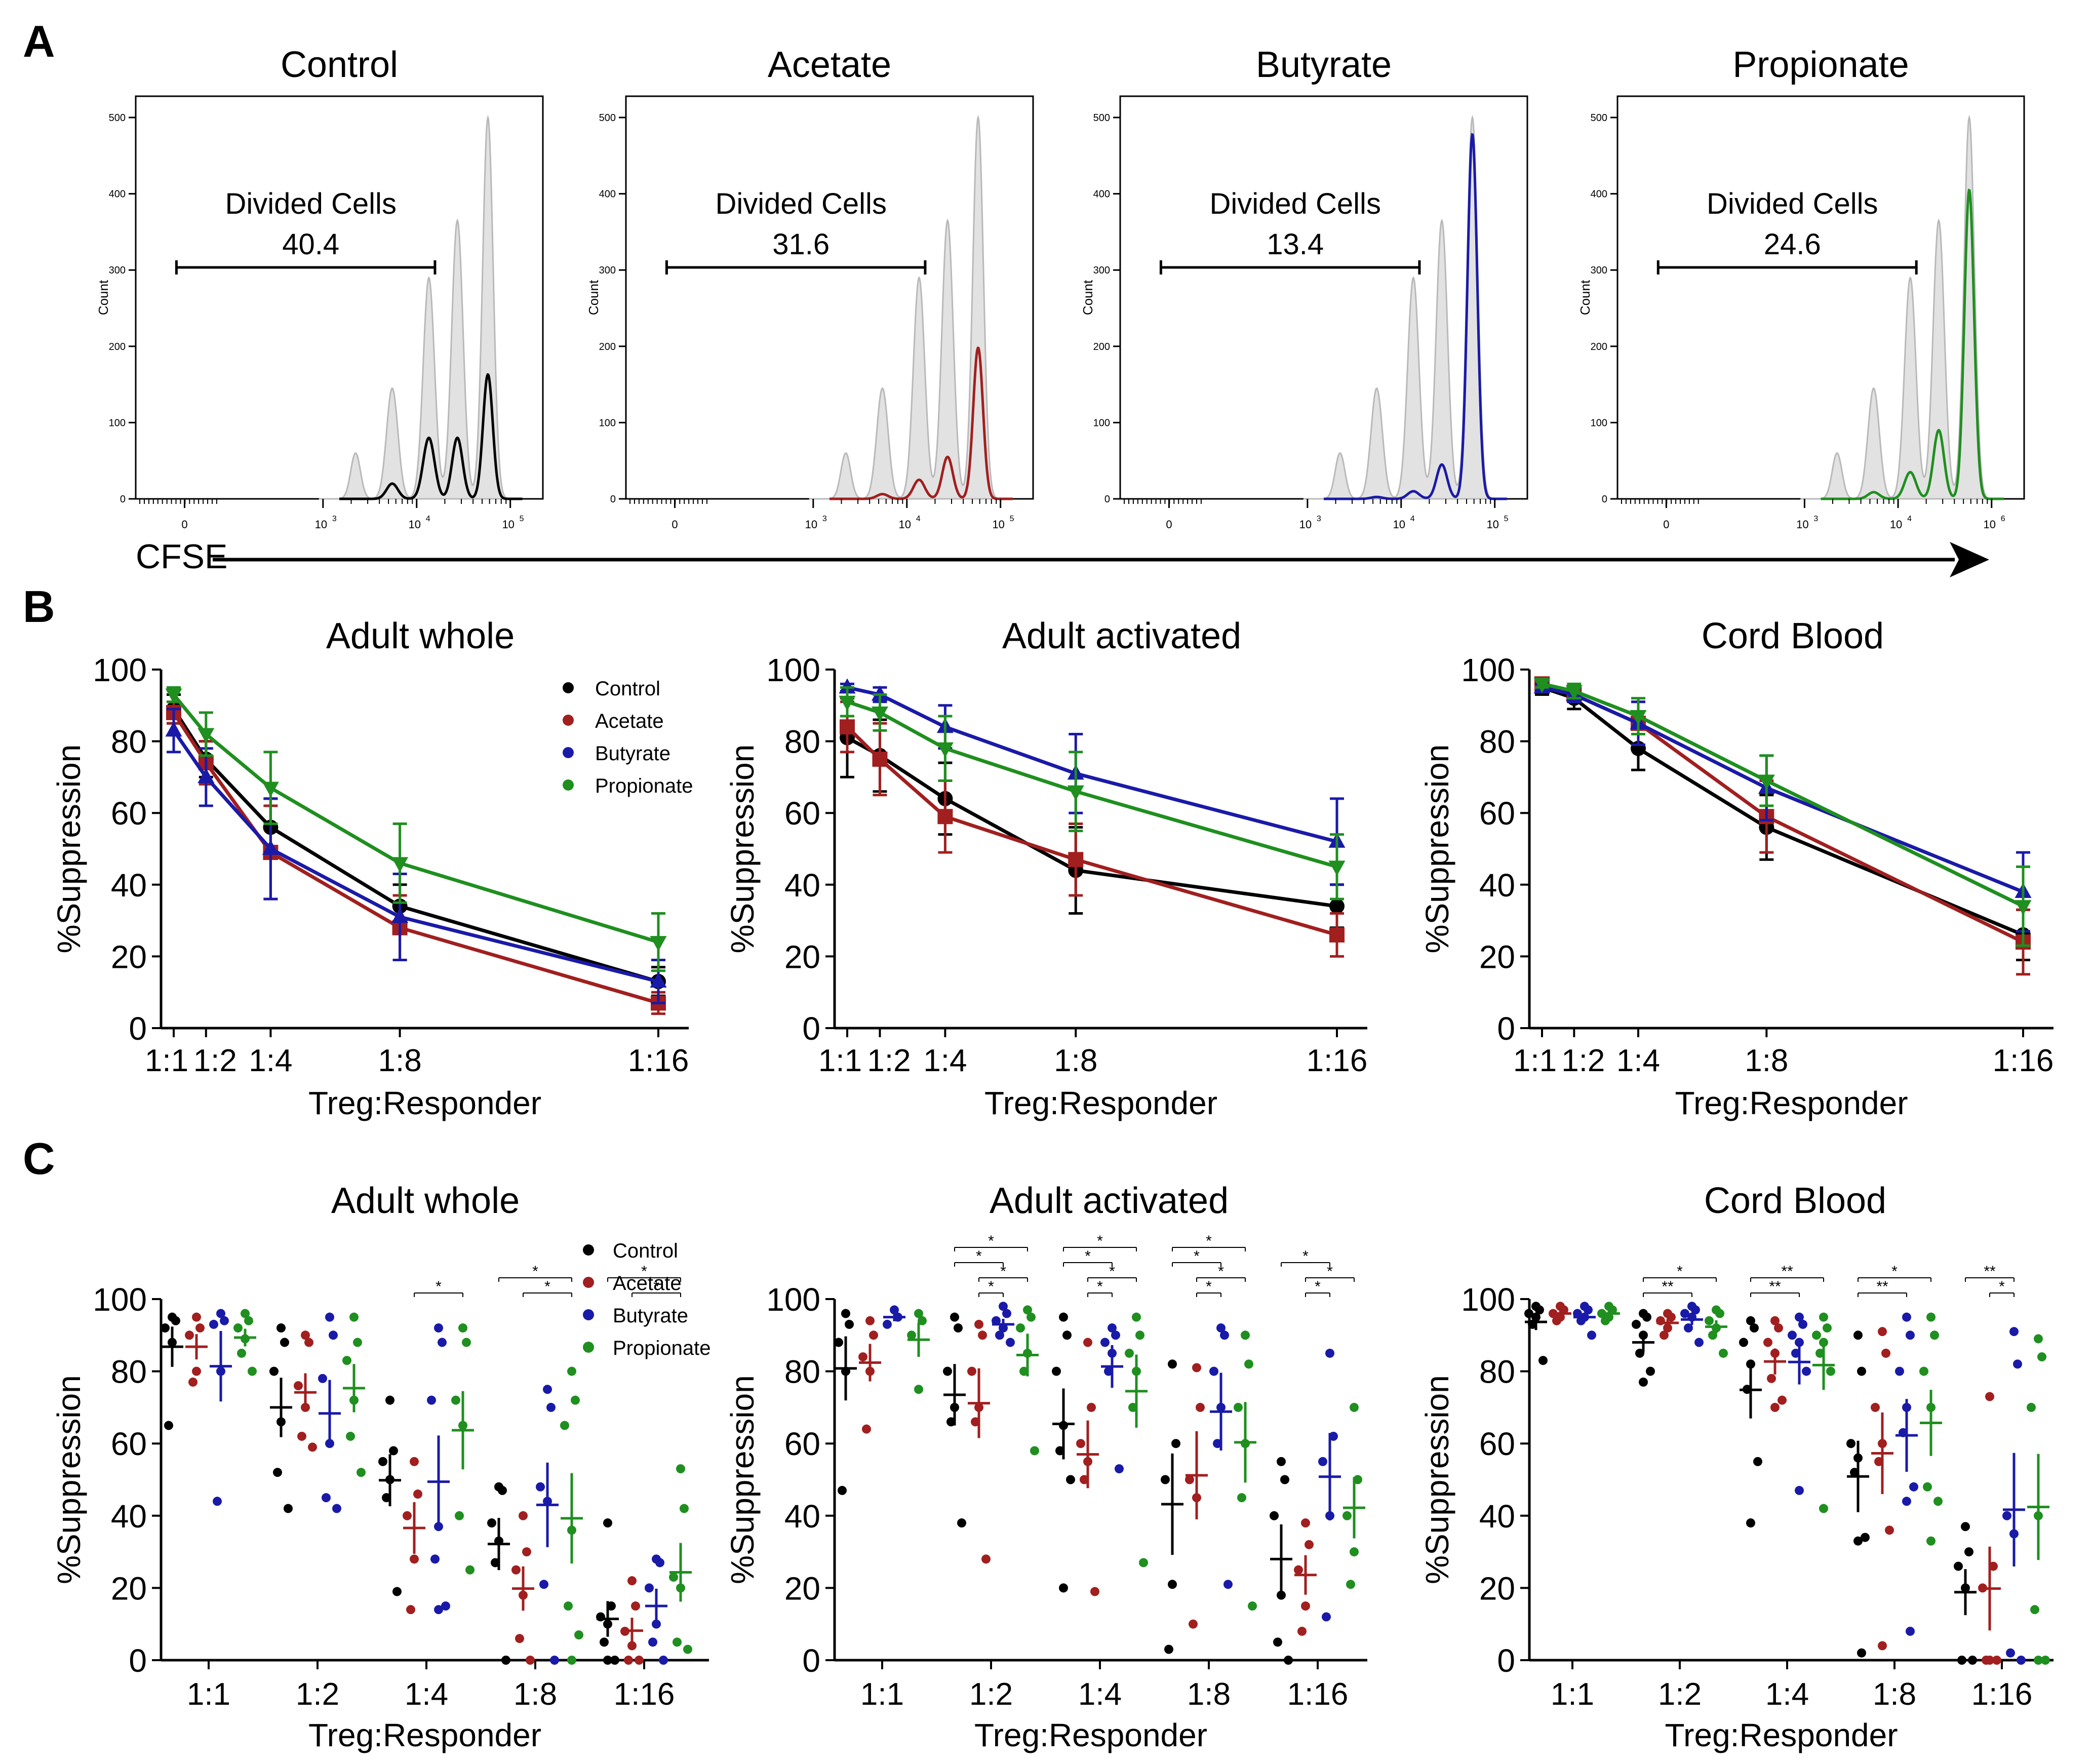  What do you see at coordinates (1295, 244) in the screenshot?
I see `divided-percent: 13.4` at bounding box center [1295, 244].